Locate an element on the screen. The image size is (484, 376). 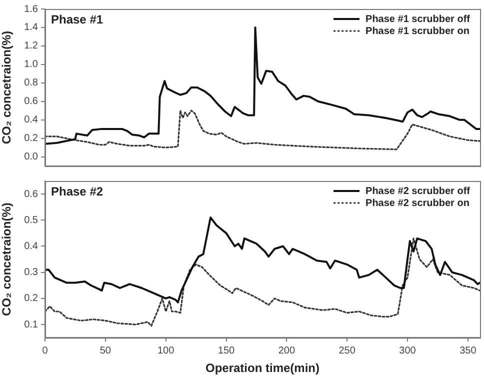
y-tick-label: 0.3 is located at coordinates (31, 272).